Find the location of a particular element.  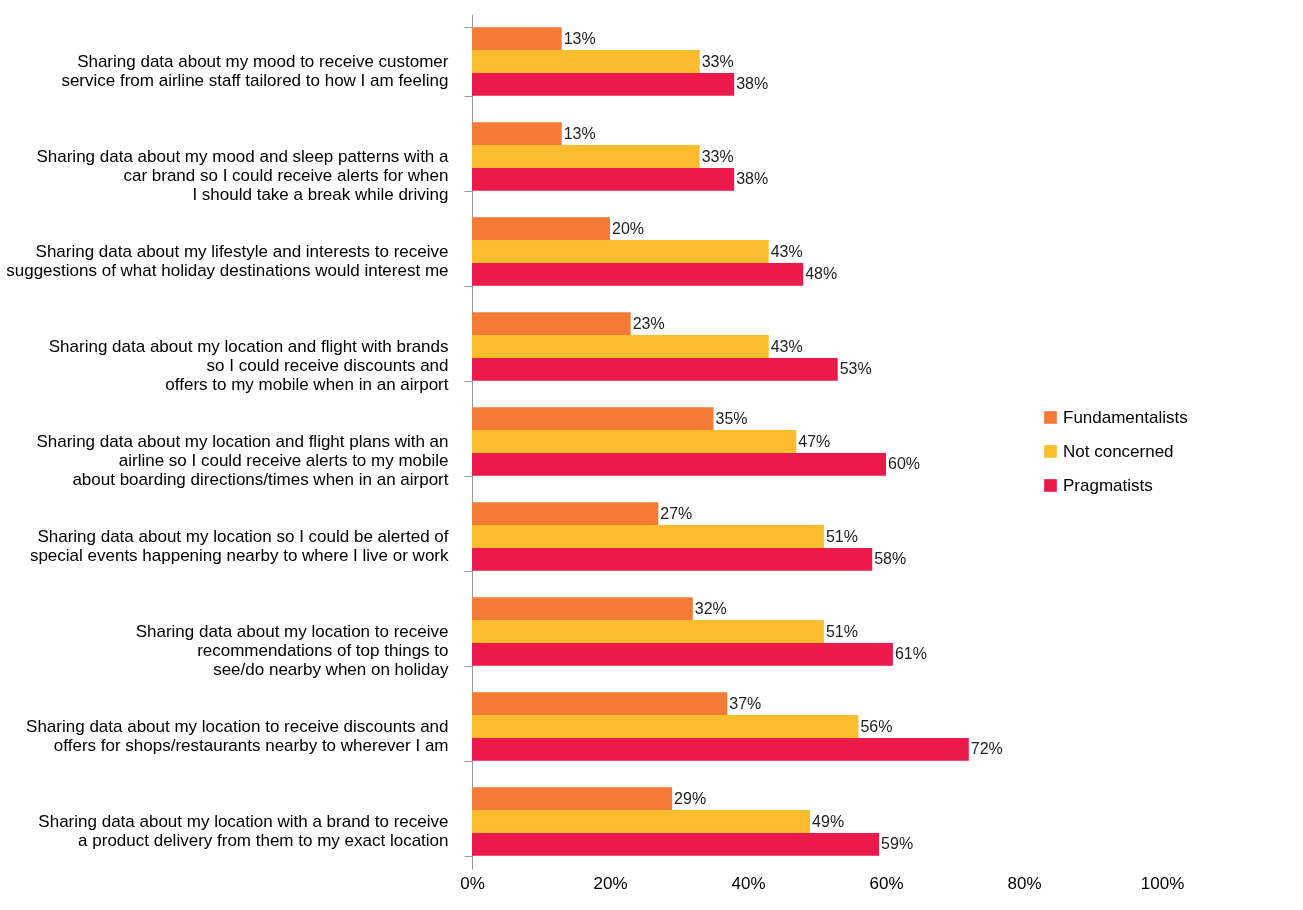

data-label: 29% is located at coordinates (690, 798).